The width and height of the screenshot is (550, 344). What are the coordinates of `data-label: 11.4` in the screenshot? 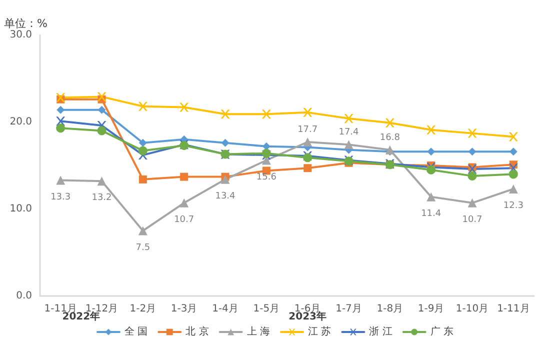 It's located at (431, 213).